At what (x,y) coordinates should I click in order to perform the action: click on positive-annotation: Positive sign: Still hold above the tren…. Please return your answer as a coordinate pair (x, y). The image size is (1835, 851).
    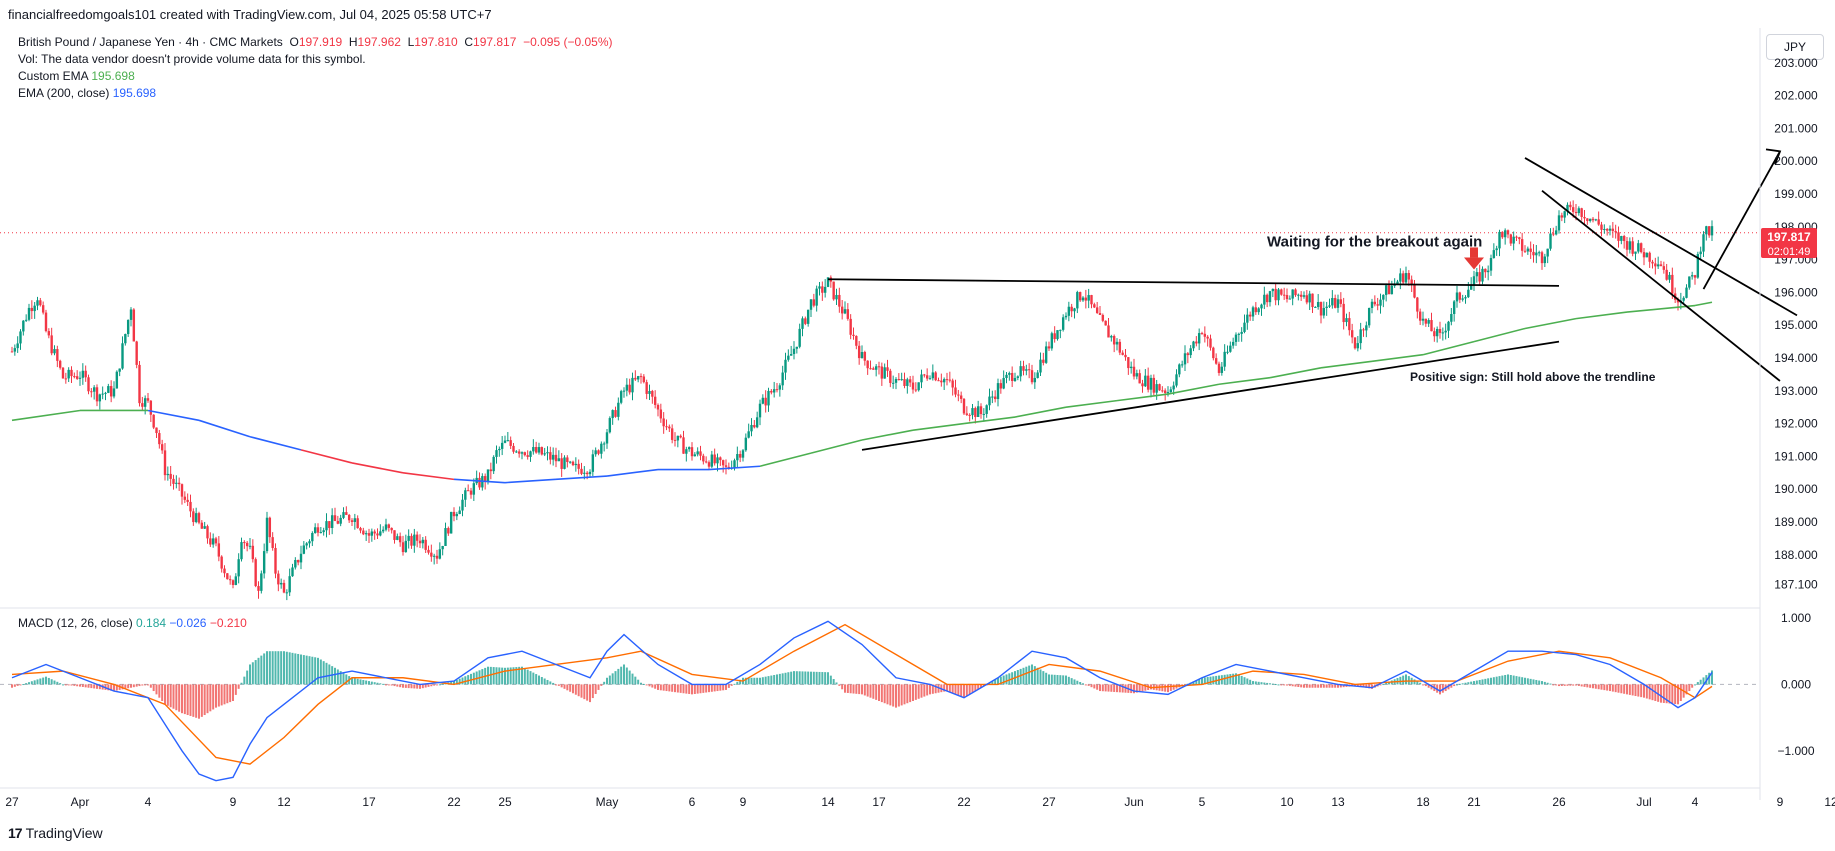
    Looking at the image, I should click on (1533, 377).